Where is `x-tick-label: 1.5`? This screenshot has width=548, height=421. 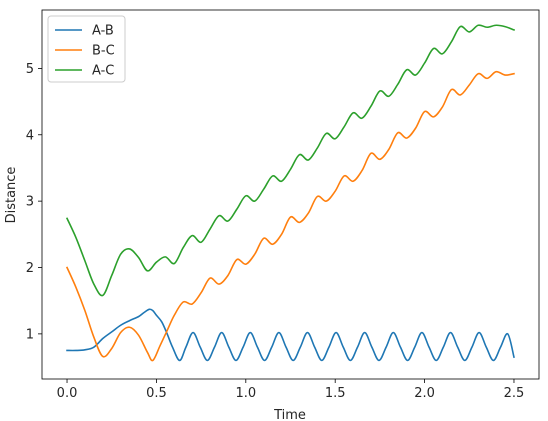 x-tick-label: 1.5 is located at coordinates (335, 393).